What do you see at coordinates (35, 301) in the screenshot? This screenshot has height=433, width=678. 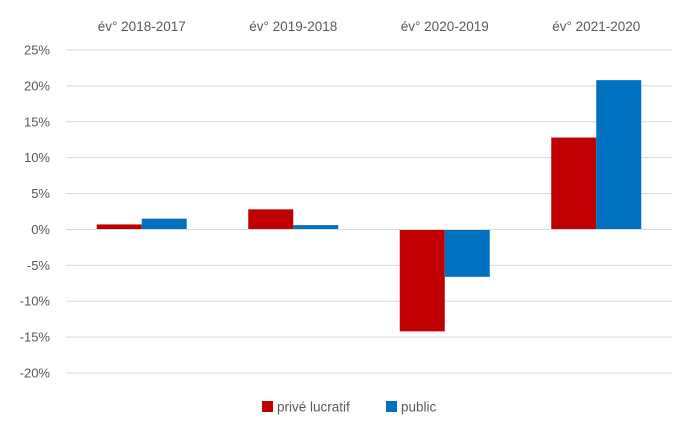 I see `y-tick-label: -10%` at bounding box center [35, 301].